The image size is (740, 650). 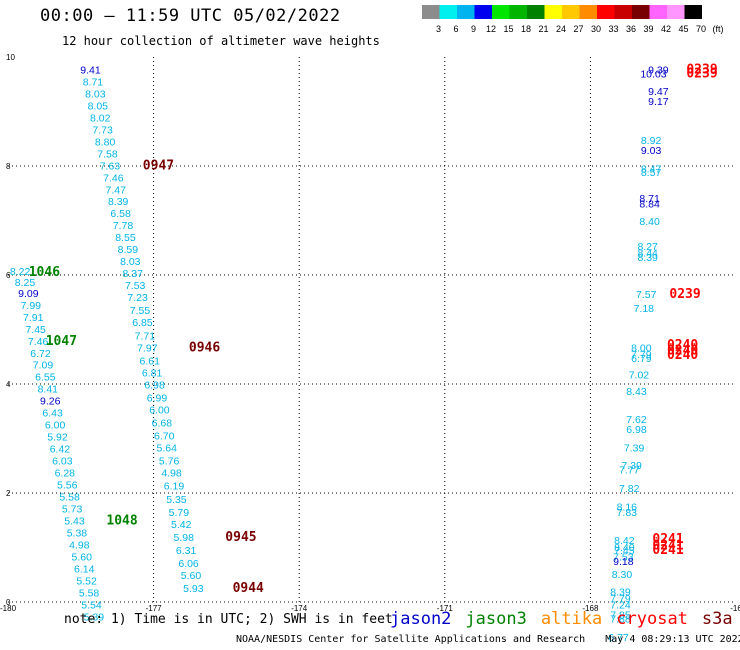 I want to click on wave-height-label: 7.24, so click(x=620, y=606).